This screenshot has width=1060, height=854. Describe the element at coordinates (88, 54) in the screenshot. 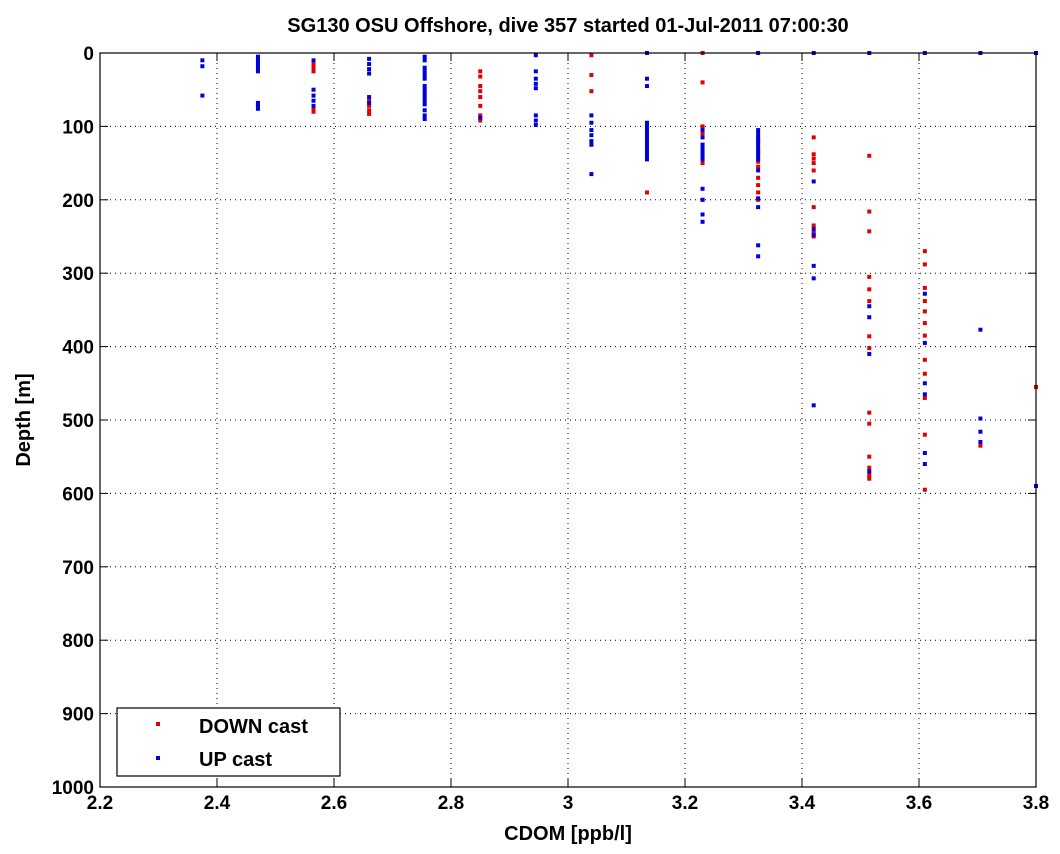

I see `y-tick-label: 0` at that location.